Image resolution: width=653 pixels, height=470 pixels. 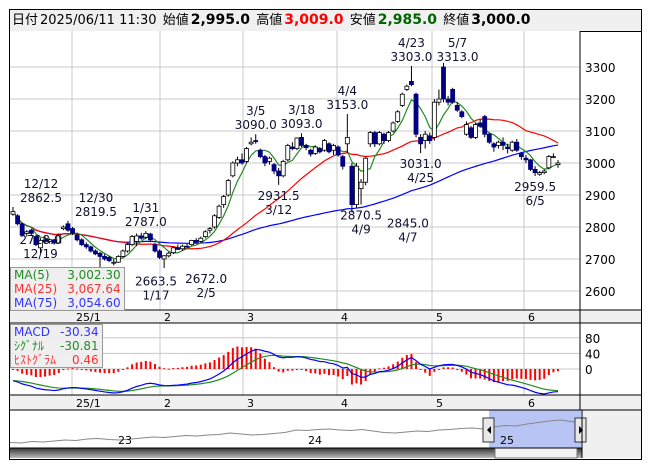 What do you see at coordinates (96, 212) in the screenshot?
I see `annotation-price: 2819.5` at bounding box center [96, 212].